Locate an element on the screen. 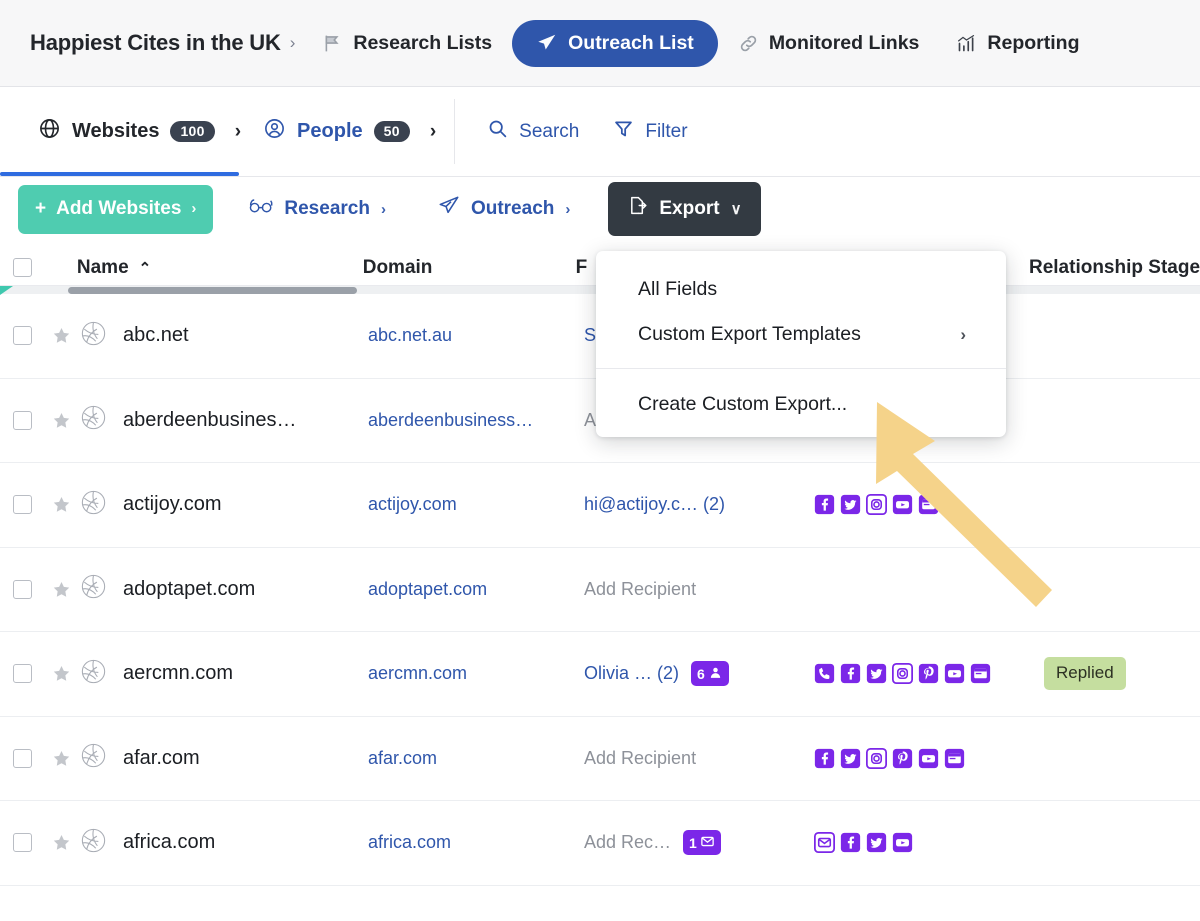 This screenshot has width=1200, height=921. search-button: Search is located at coordinates (533, 131).